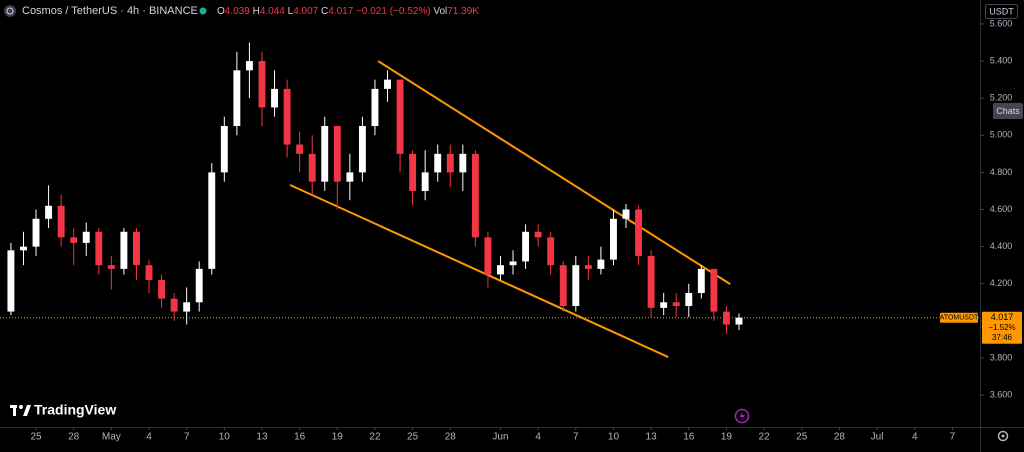 The height and width of the screenshot is (452, 1024). Describe the element at coordinates (221, 11) in the screenshot. I see `ohlc-key: O` at that location.